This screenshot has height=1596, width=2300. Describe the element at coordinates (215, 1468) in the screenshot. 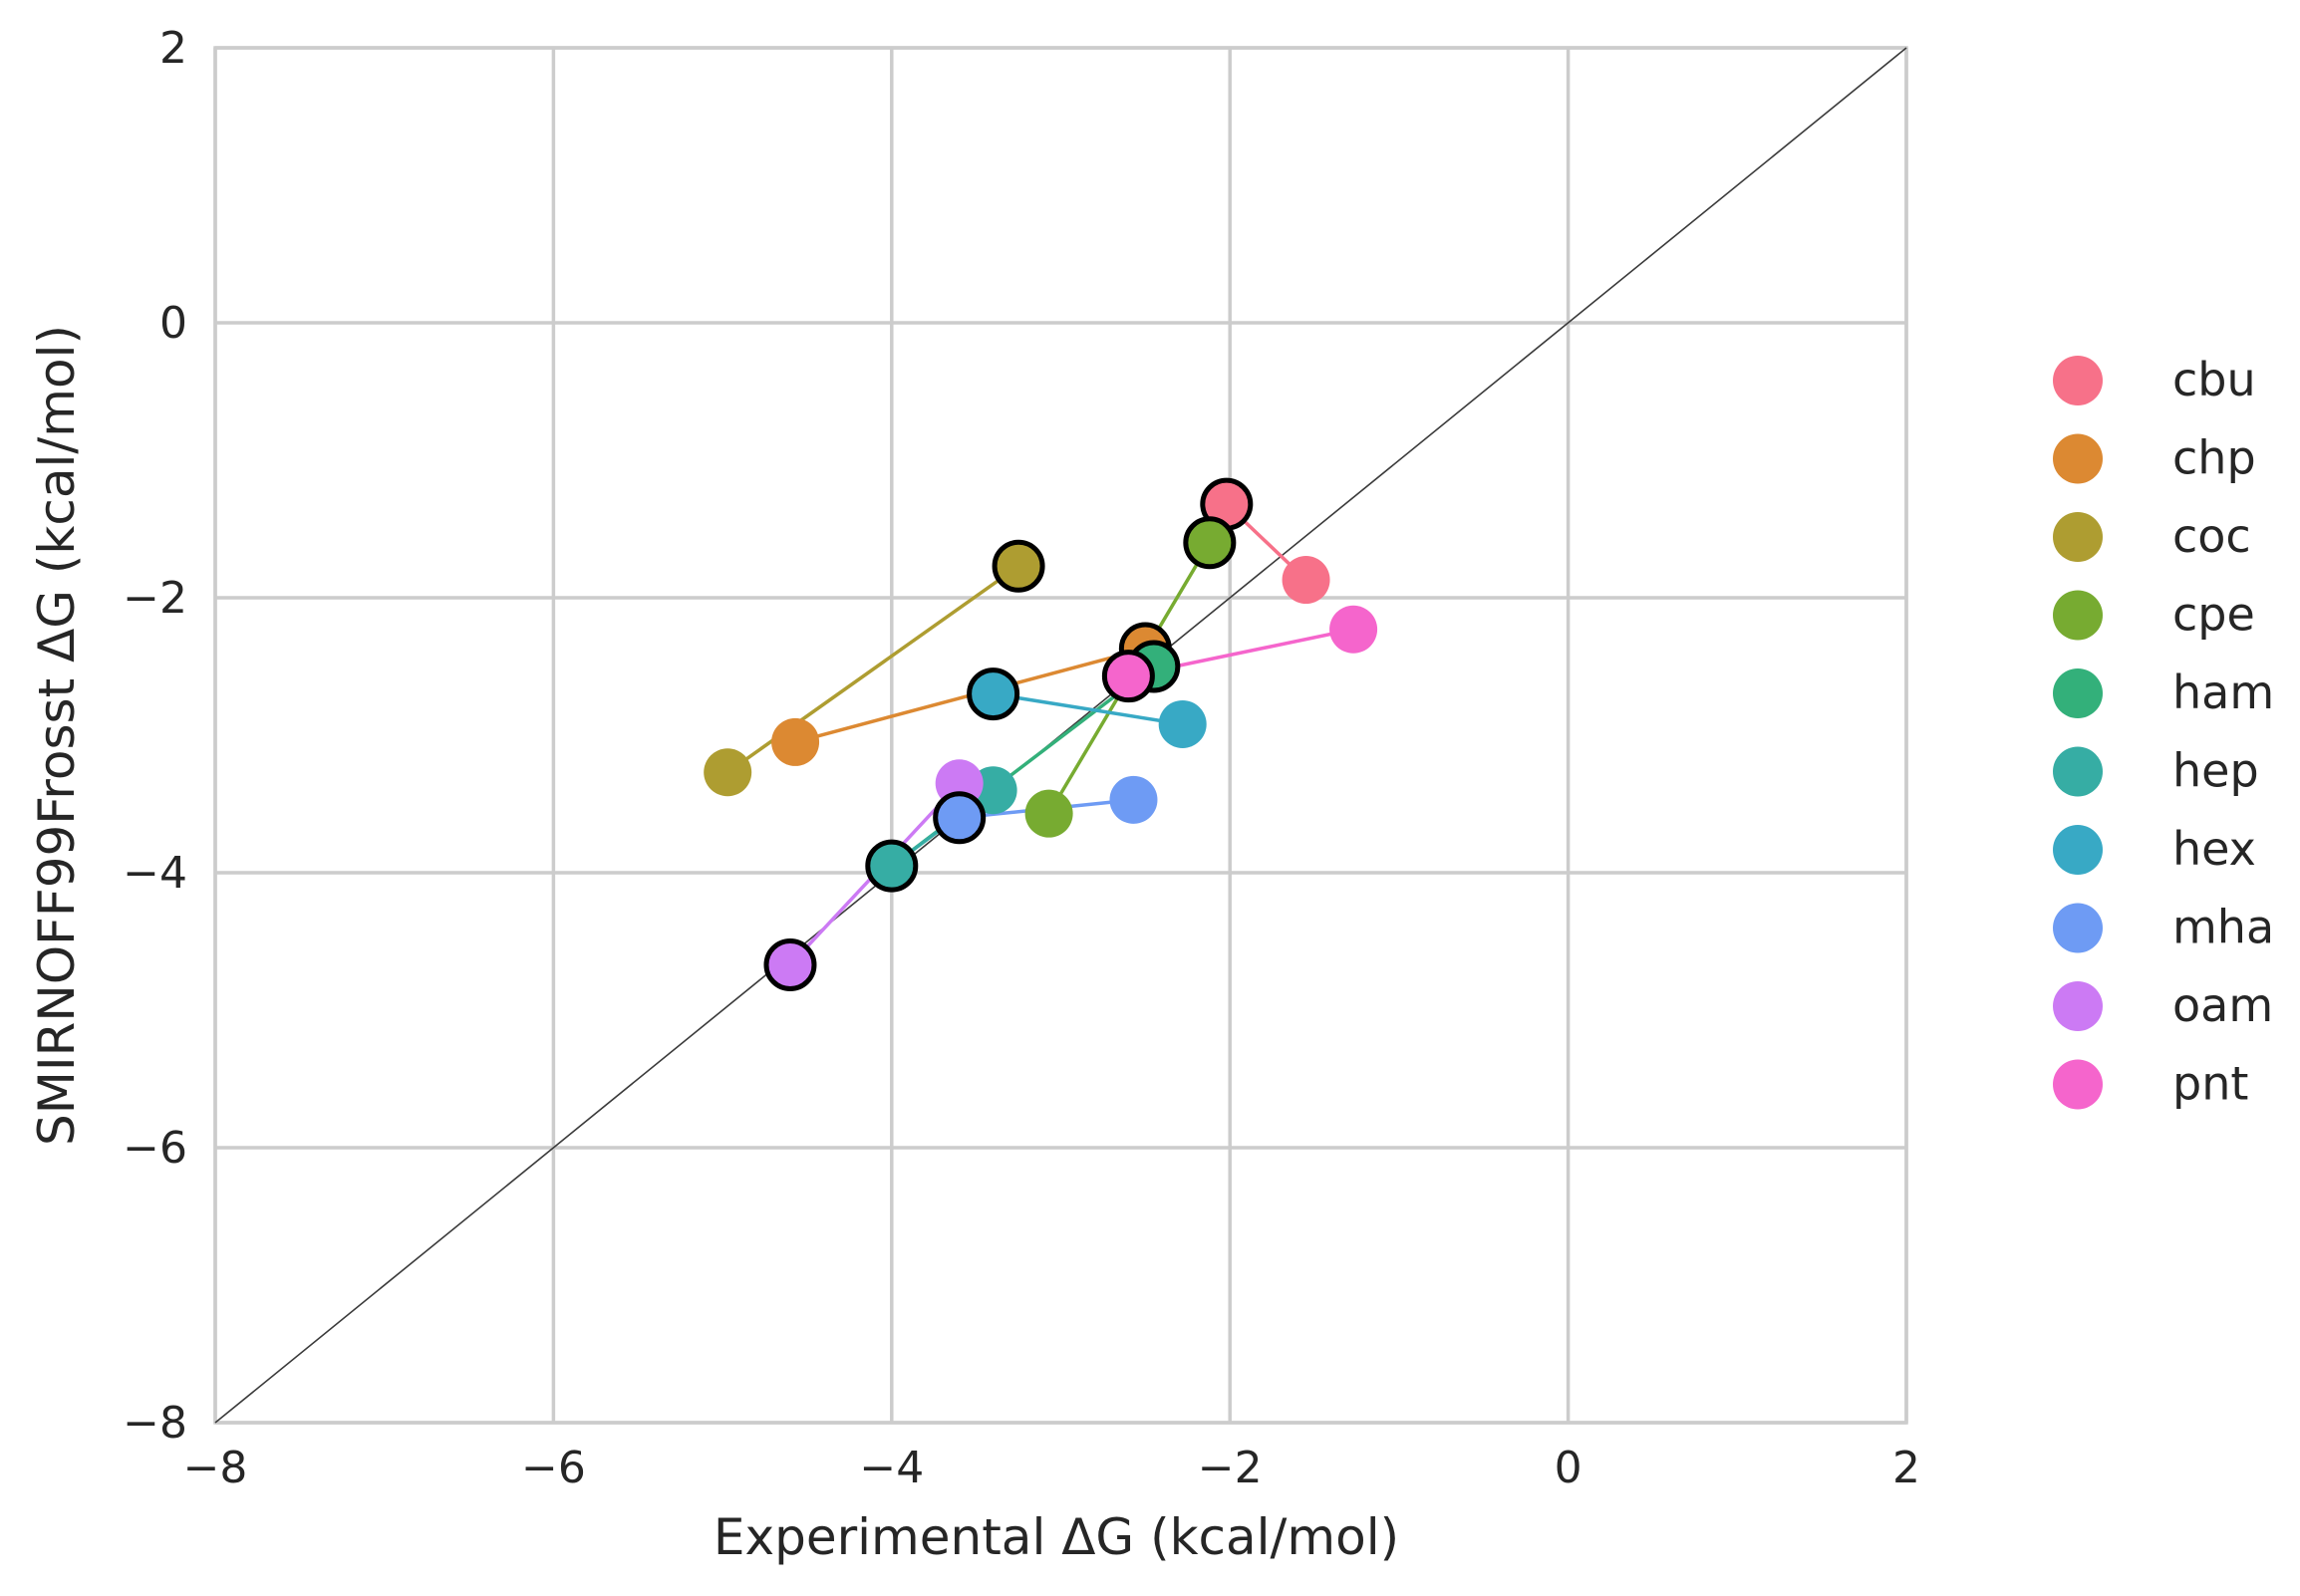

I see `x-tick-label: −8` at that location.